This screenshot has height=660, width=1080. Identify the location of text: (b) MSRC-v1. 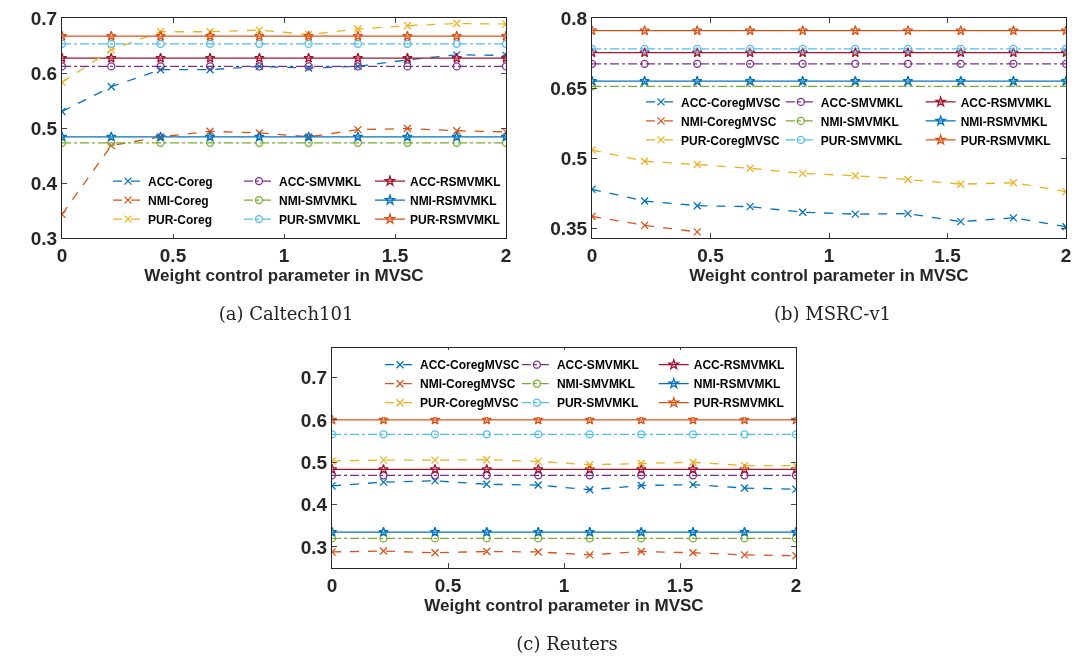
(832, 314).